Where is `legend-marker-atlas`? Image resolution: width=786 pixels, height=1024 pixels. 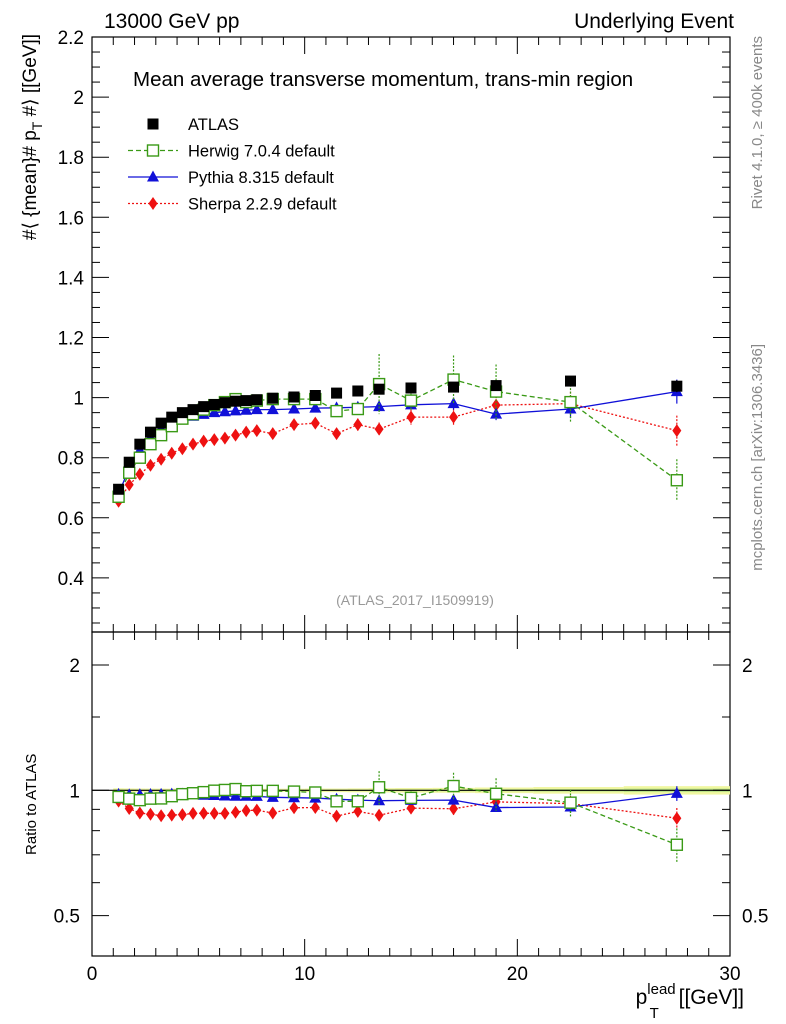 legend-marker-atlas is located at coordinates (153, 124).